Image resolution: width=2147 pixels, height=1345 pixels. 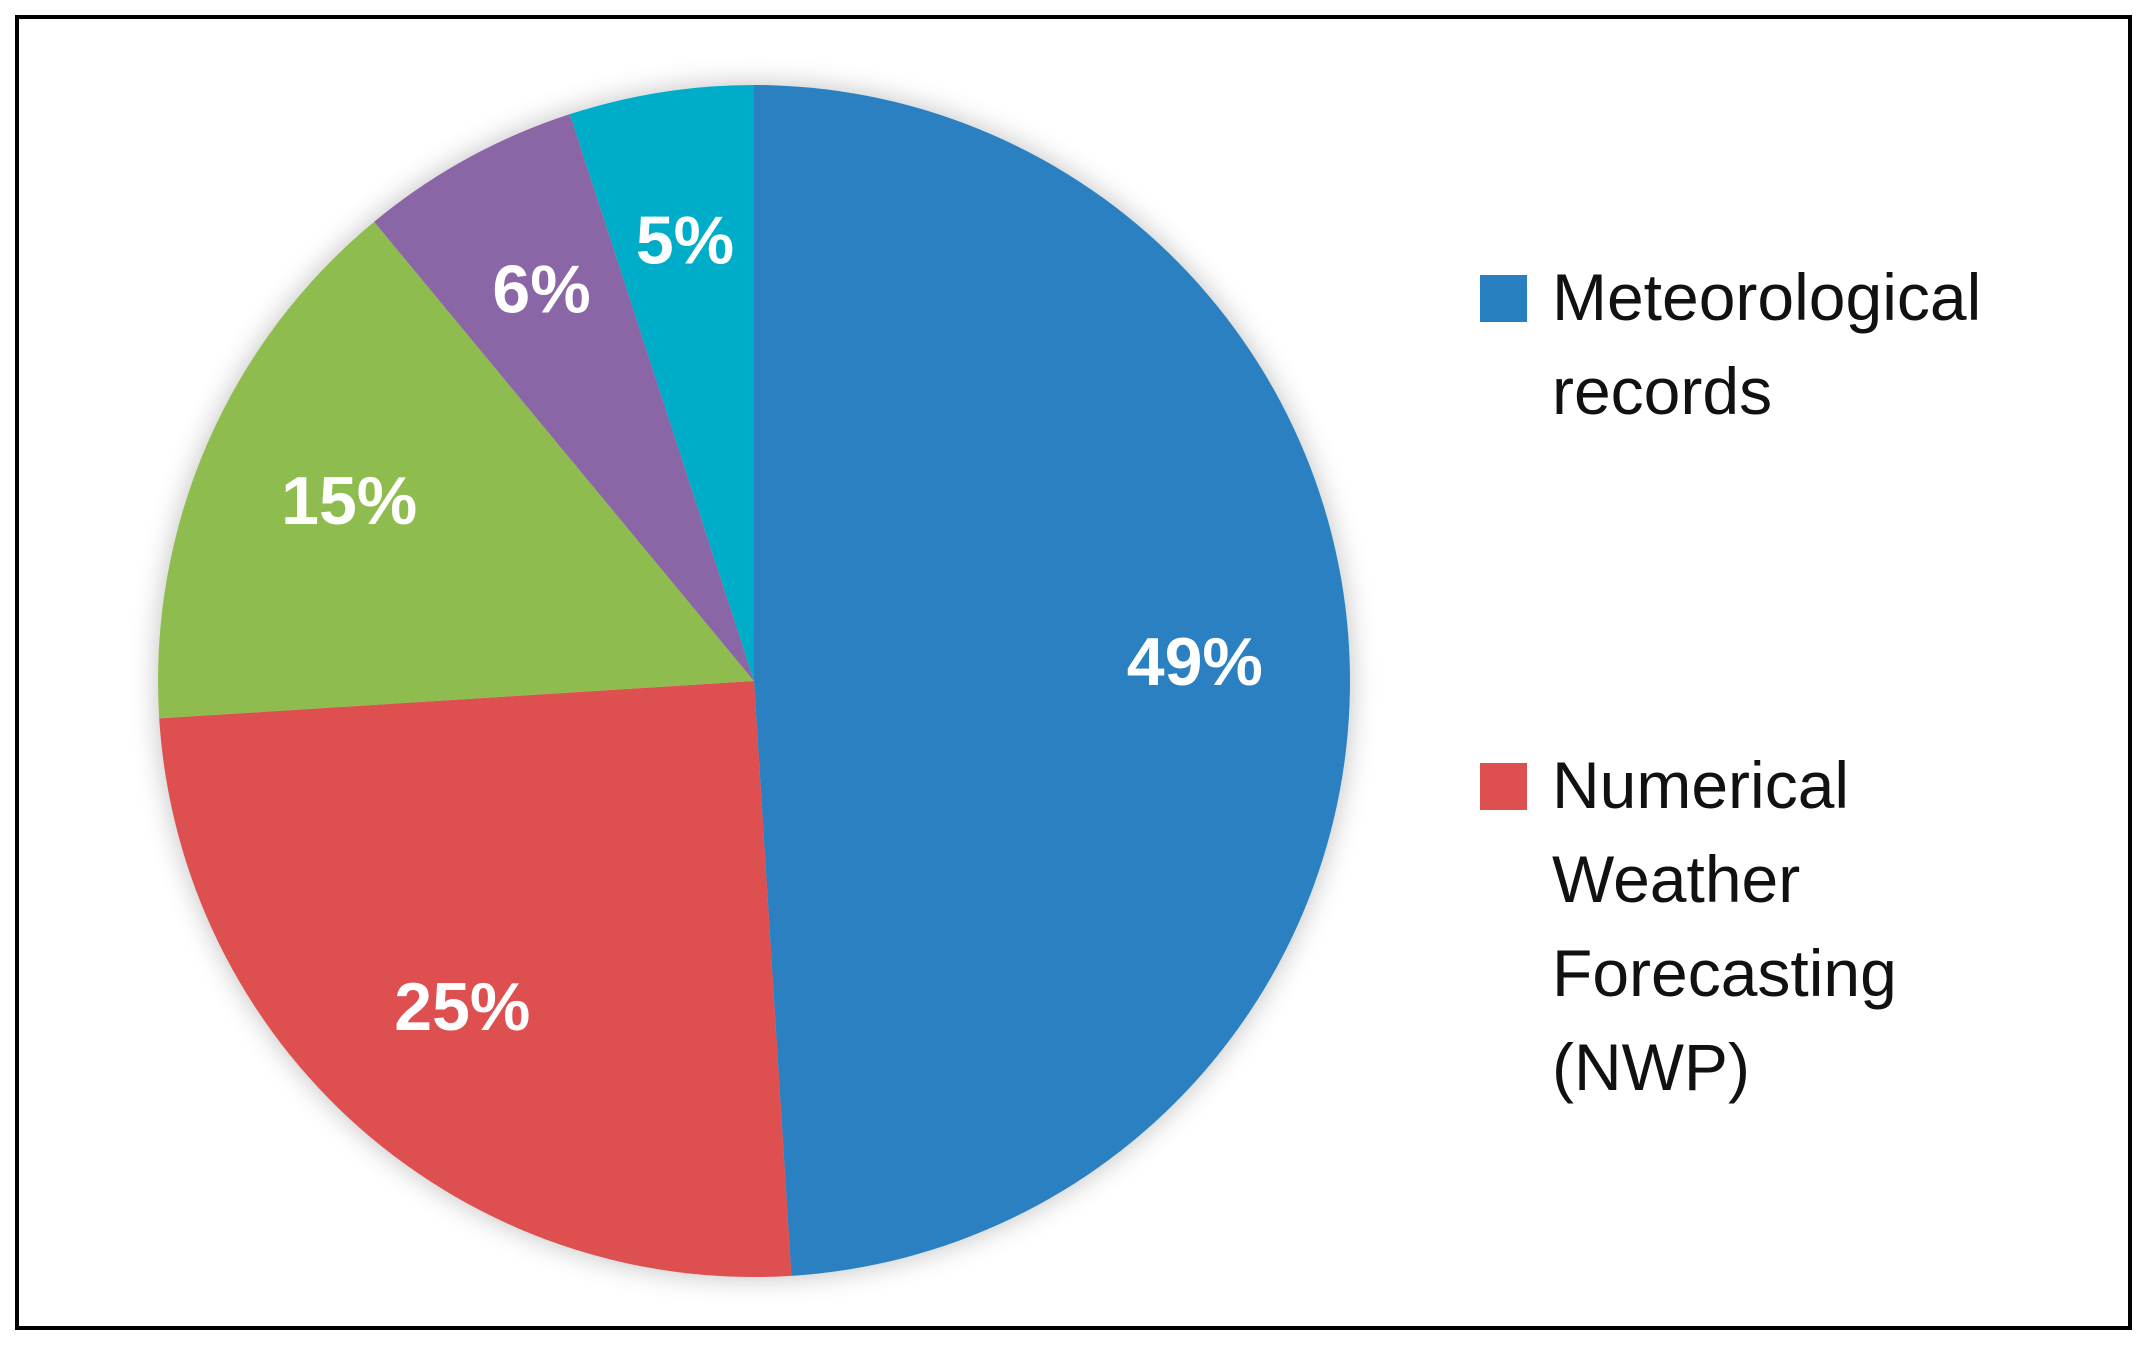 What do you see at coordinates (349, 501) in the screenshot?
I see `data-label: 15%` at bounding box center [349, 501].